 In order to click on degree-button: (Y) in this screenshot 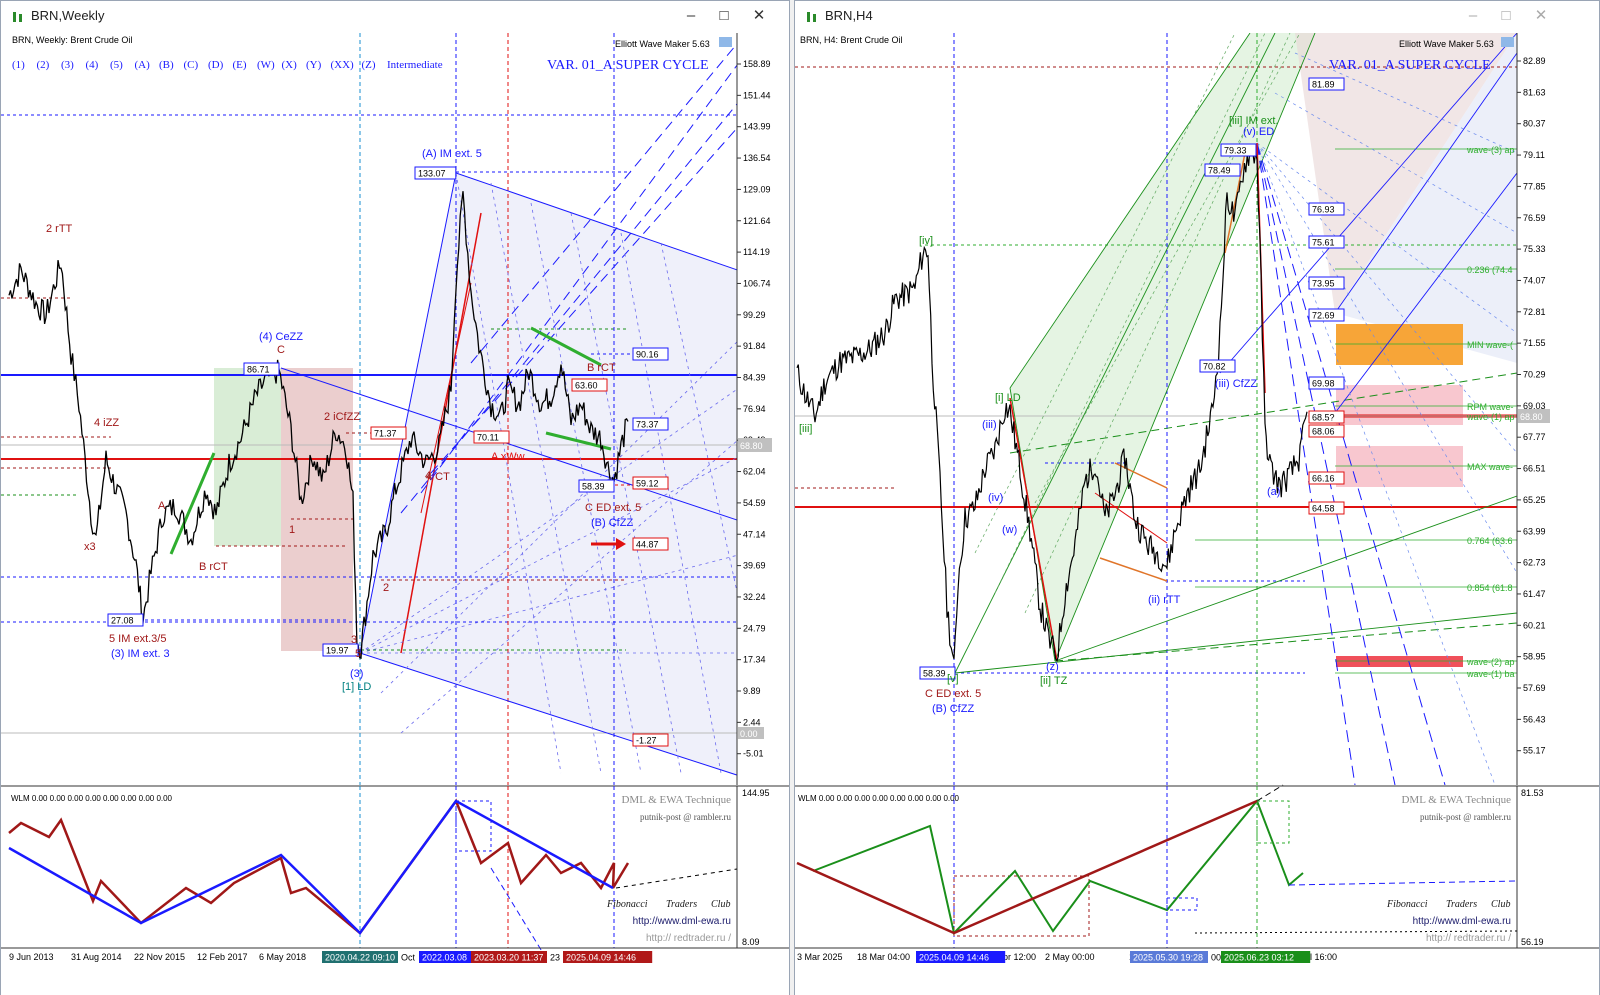, I will do `click(314, 65)`.